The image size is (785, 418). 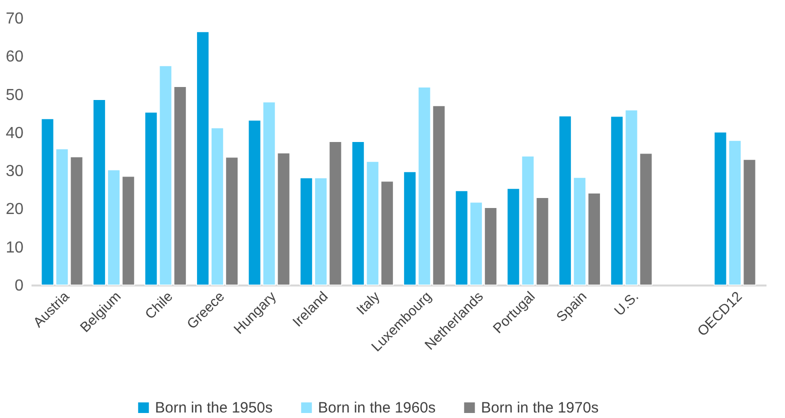 What do you see at coordinates (19, 286) in the screenshot?
I see `y-tick-label: 0` at bounding box center [19, 286].